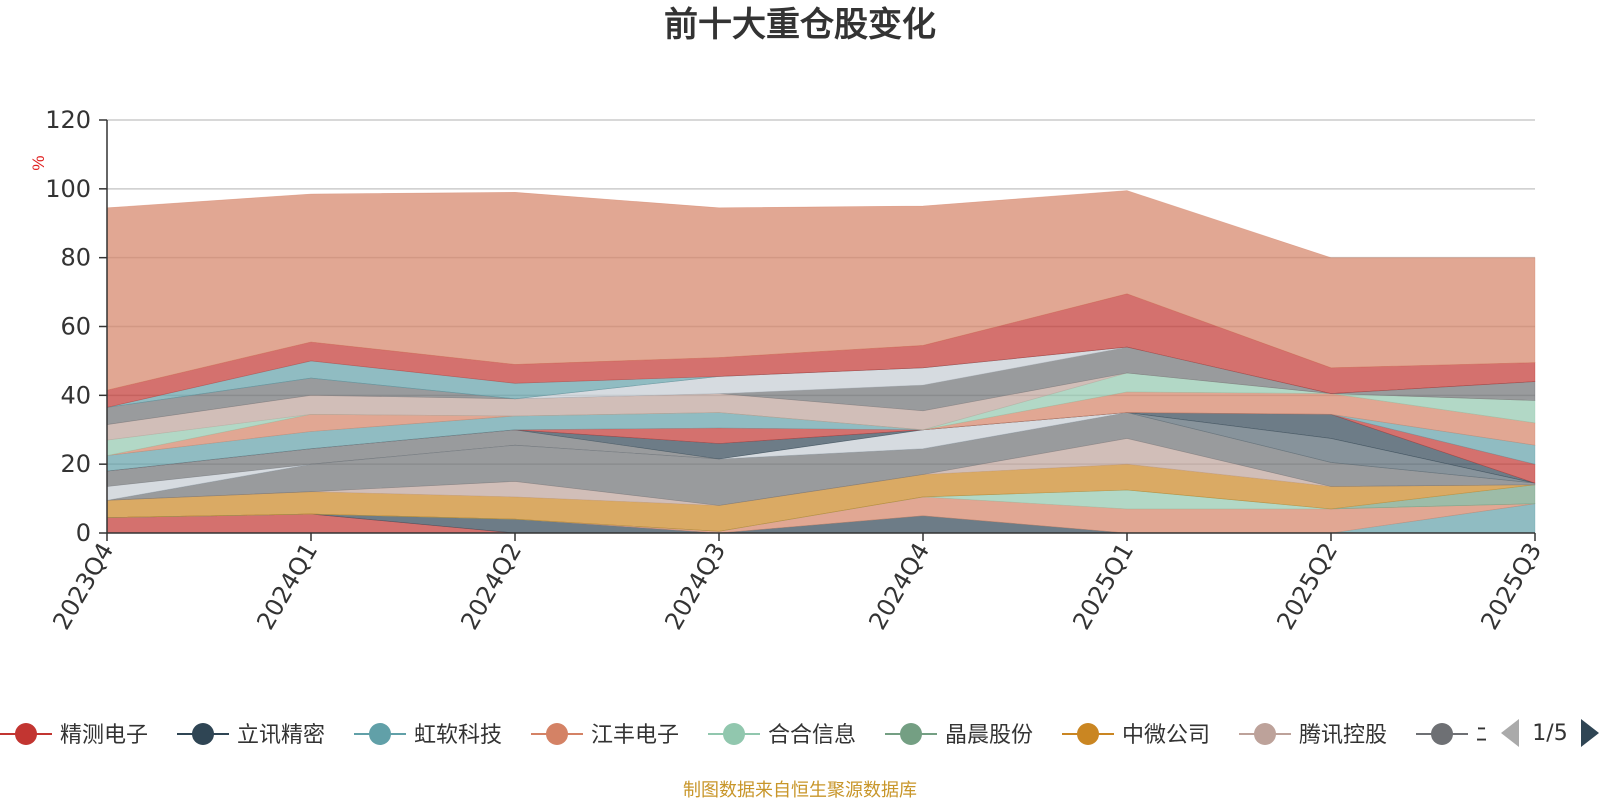 The width and height of the screenshot is (1600, 800). Describe the element at coordinates (800, 790) in the screenshot. I see `source-note: 制图数据来自恒生聚源数据库` at that location.